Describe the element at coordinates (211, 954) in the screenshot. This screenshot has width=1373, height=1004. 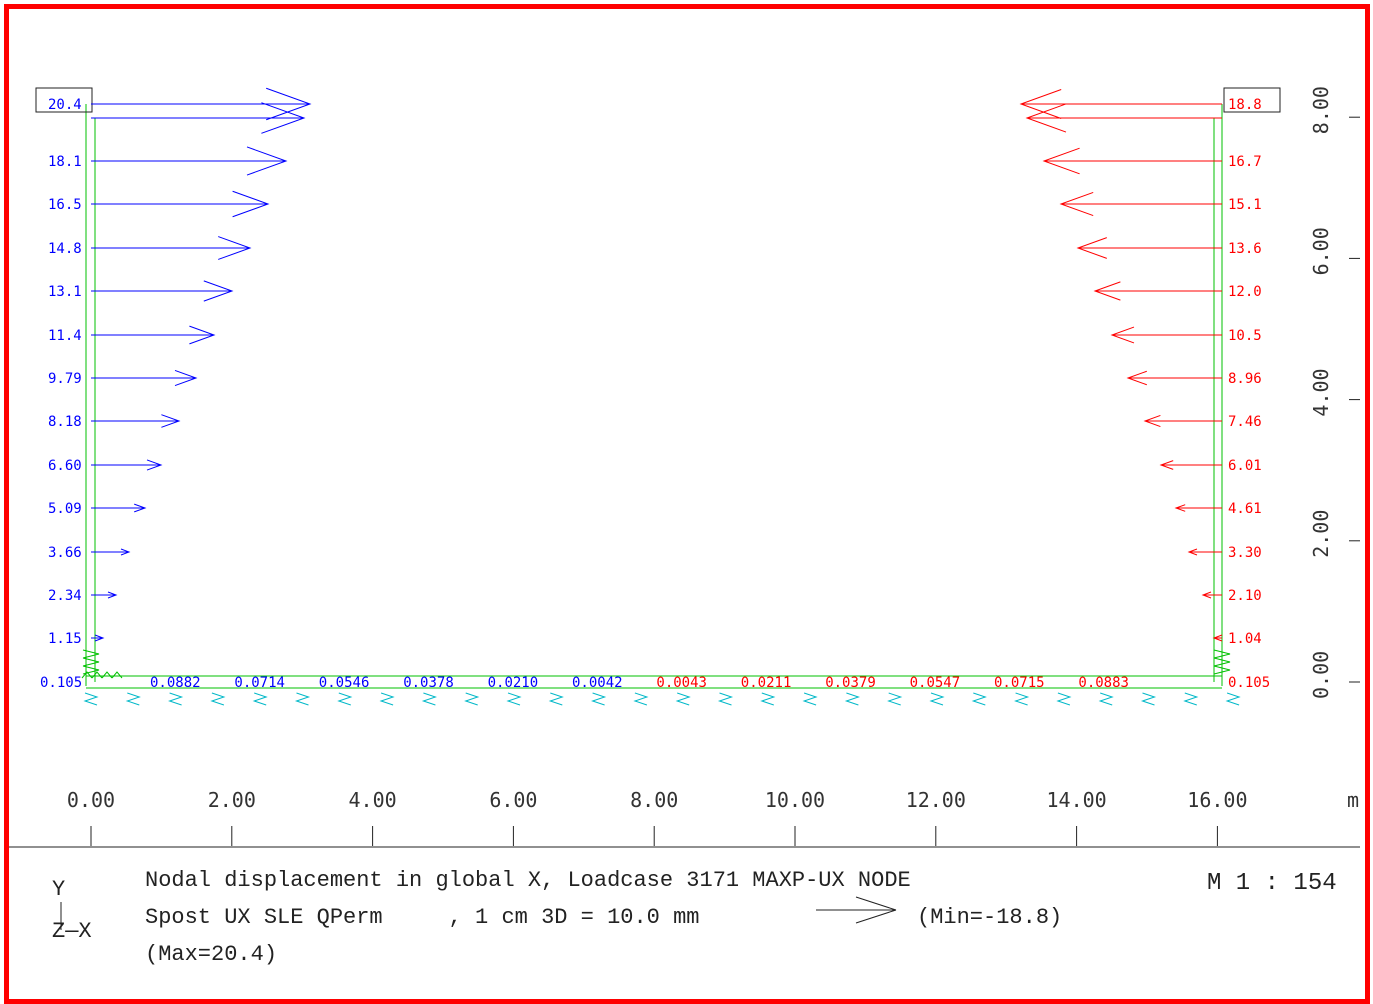
I see `footer-max: (Max=20.4)` at that location.